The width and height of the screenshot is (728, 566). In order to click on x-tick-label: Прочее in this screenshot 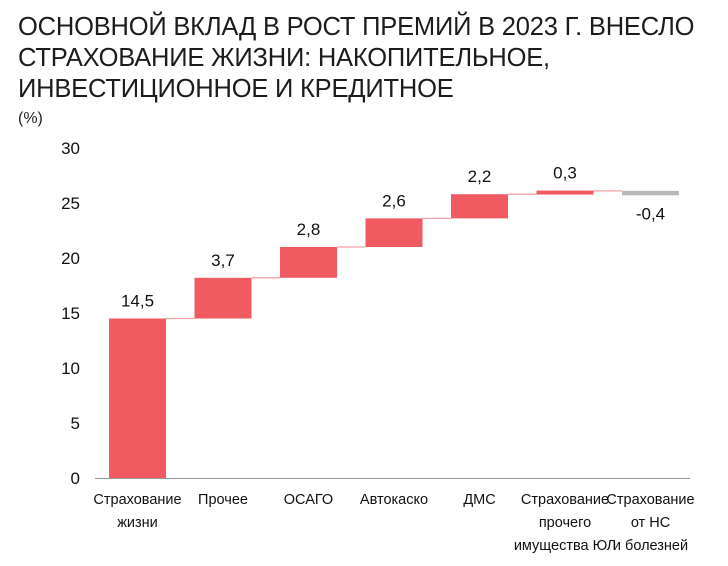, I will do `click(223, 500)`.